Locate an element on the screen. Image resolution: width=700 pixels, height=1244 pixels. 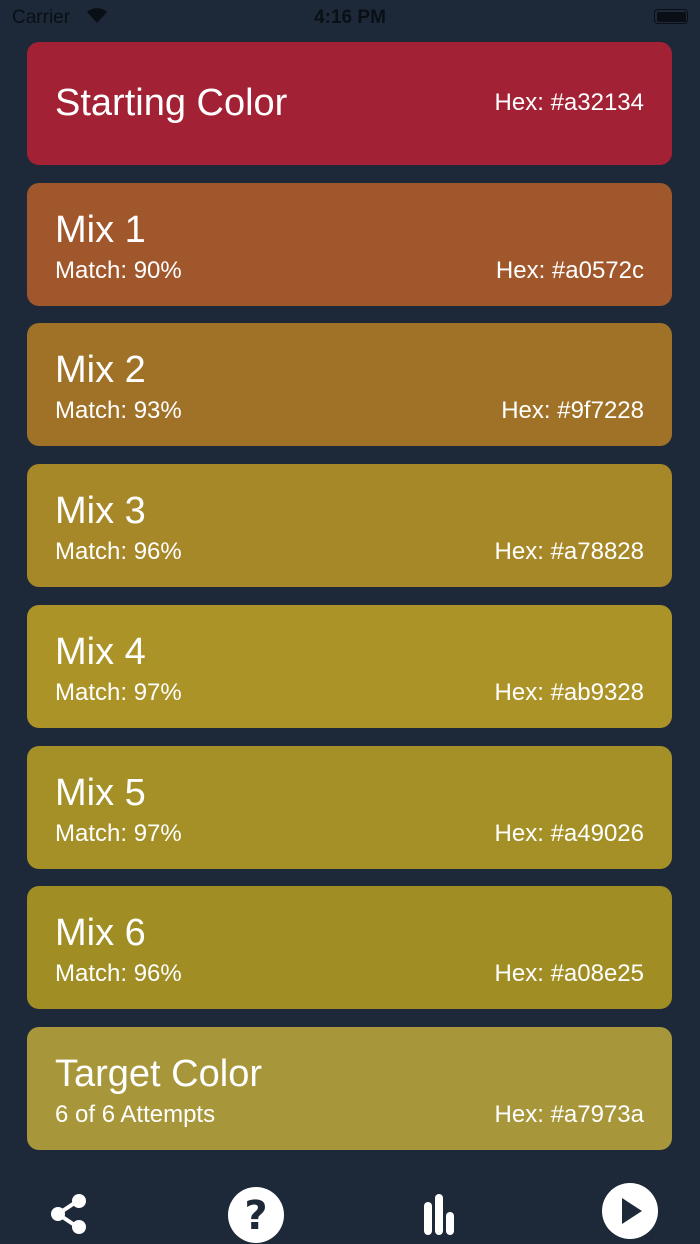
mix-card: Mix 5 Match: 97% Hex: #a49026 is located at coordinates (349, 807).